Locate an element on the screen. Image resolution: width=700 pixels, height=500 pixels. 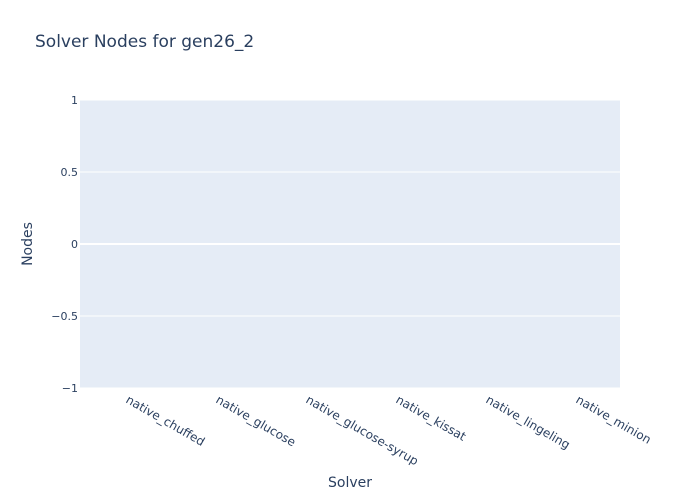
y-tick-label: −0.5 is located at coordinates (64, 316).